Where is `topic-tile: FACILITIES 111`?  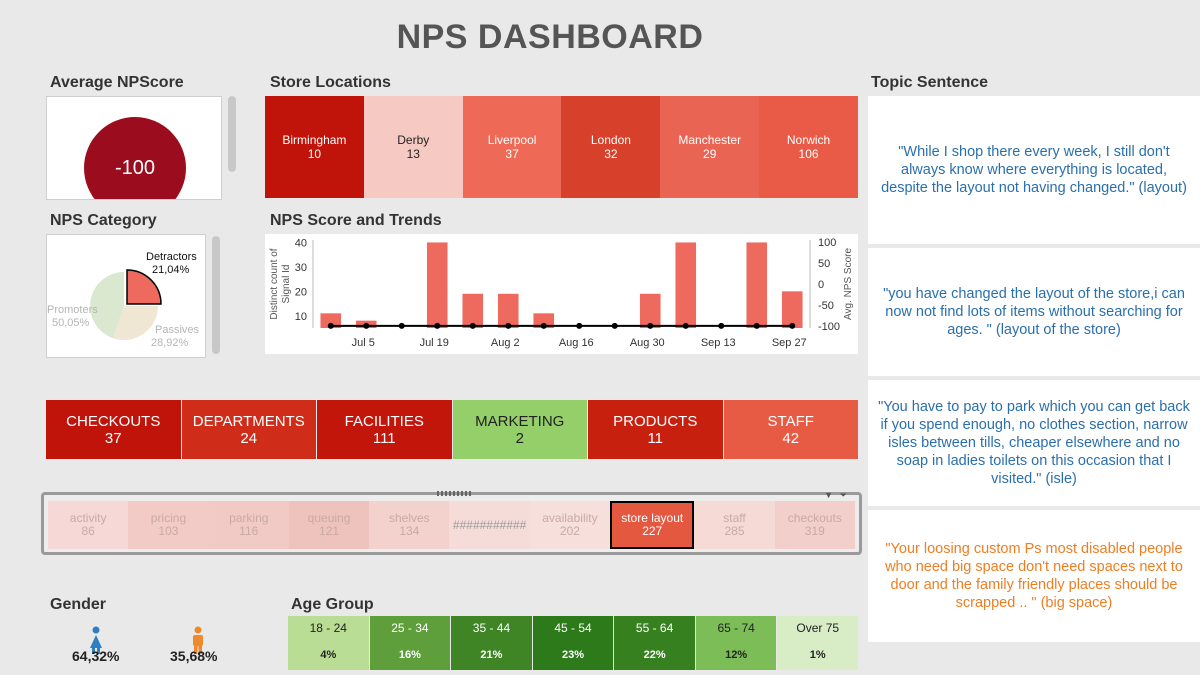
topic-tile: FACILITIES 111 is located at coordinates (384, 429).